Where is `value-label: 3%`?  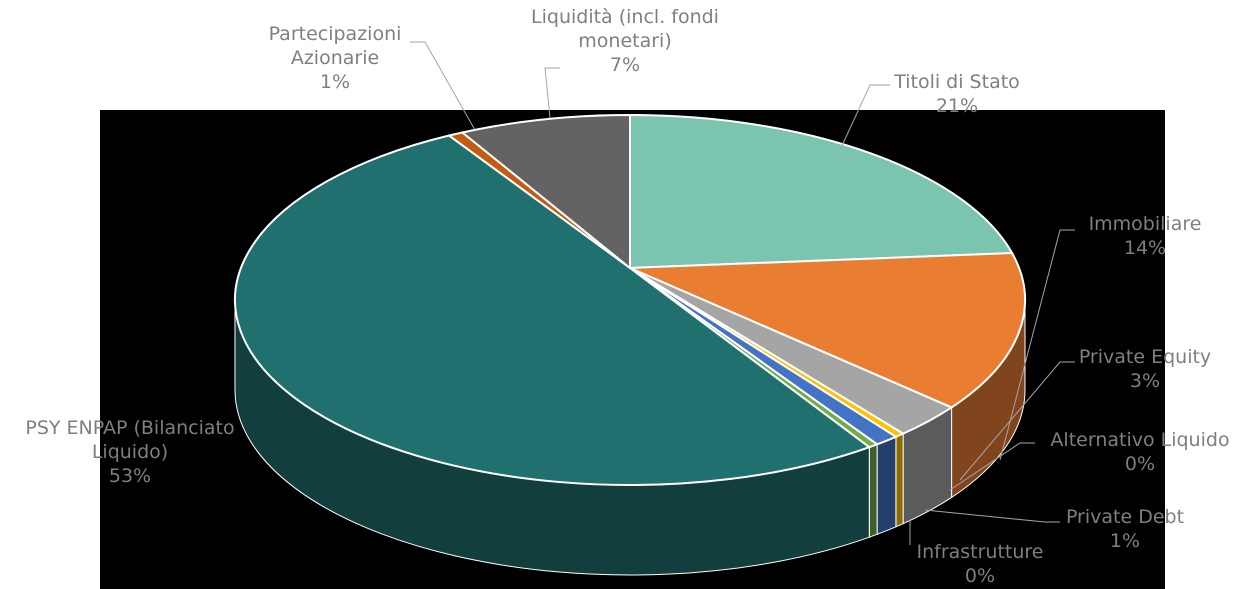
value-label: 3% is located at coordinates (1145, 381).